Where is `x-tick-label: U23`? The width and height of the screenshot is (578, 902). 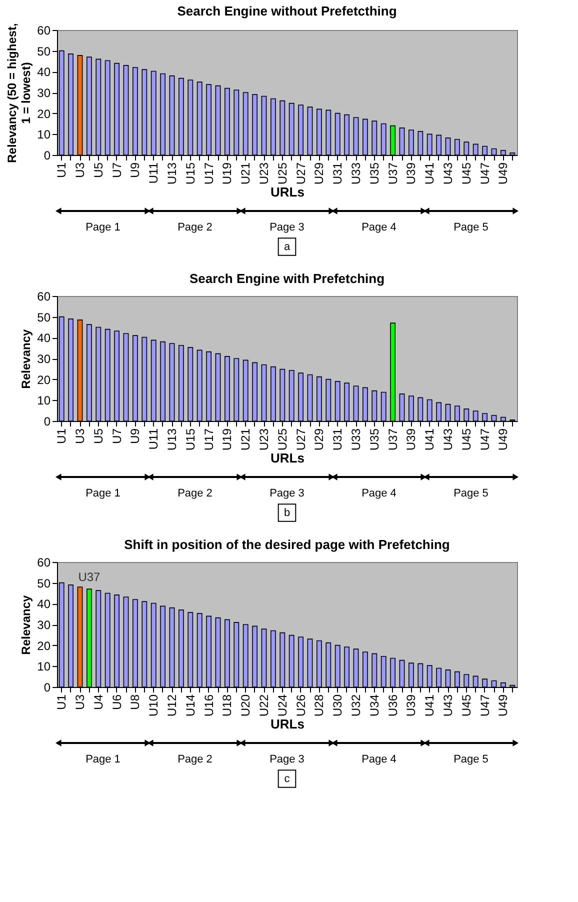
x-tick-label: U23 is located at coordinates (264, 439).